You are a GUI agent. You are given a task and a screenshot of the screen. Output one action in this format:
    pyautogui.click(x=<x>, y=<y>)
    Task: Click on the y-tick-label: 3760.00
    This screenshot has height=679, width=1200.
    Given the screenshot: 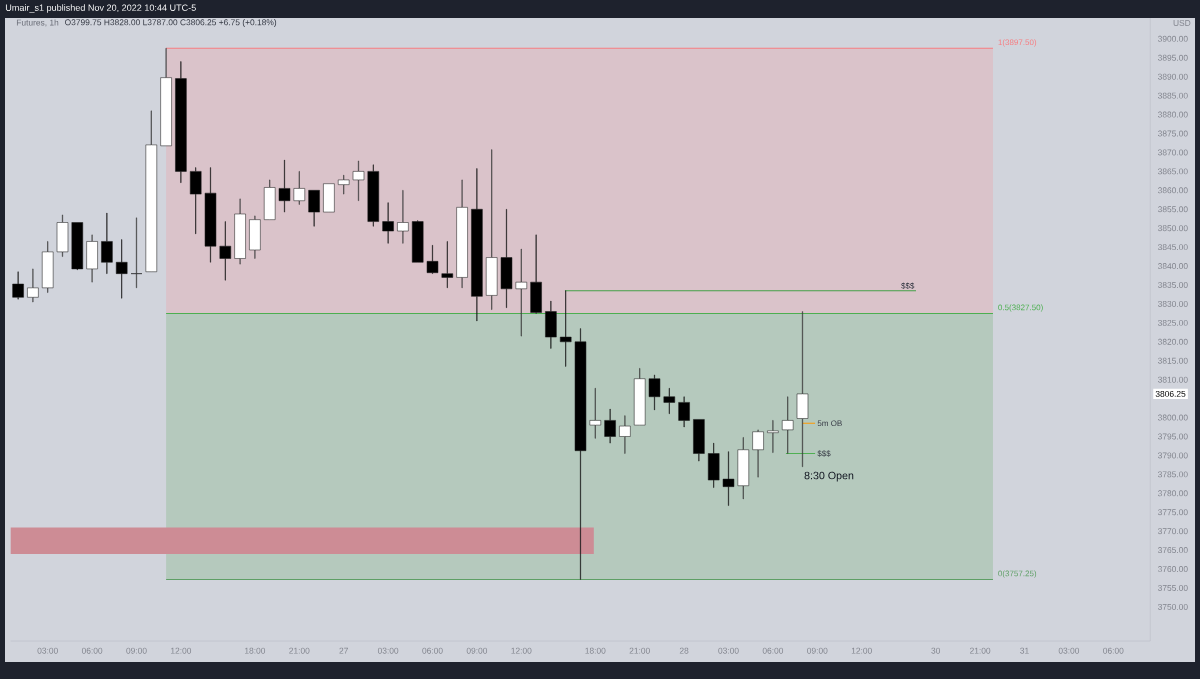 What is the action you would take?
    pyautogui.click(x=1172, y=569)
    